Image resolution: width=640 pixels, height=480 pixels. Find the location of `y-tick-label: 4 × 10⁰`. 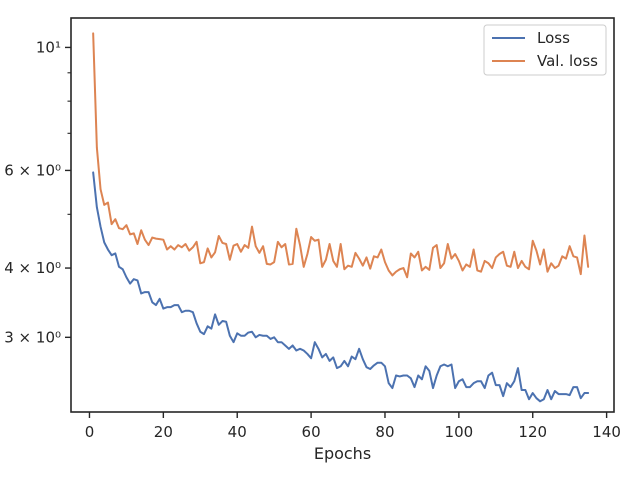

y-tick-label: 4 × 10⁰ is located at coordinates (32, 268).